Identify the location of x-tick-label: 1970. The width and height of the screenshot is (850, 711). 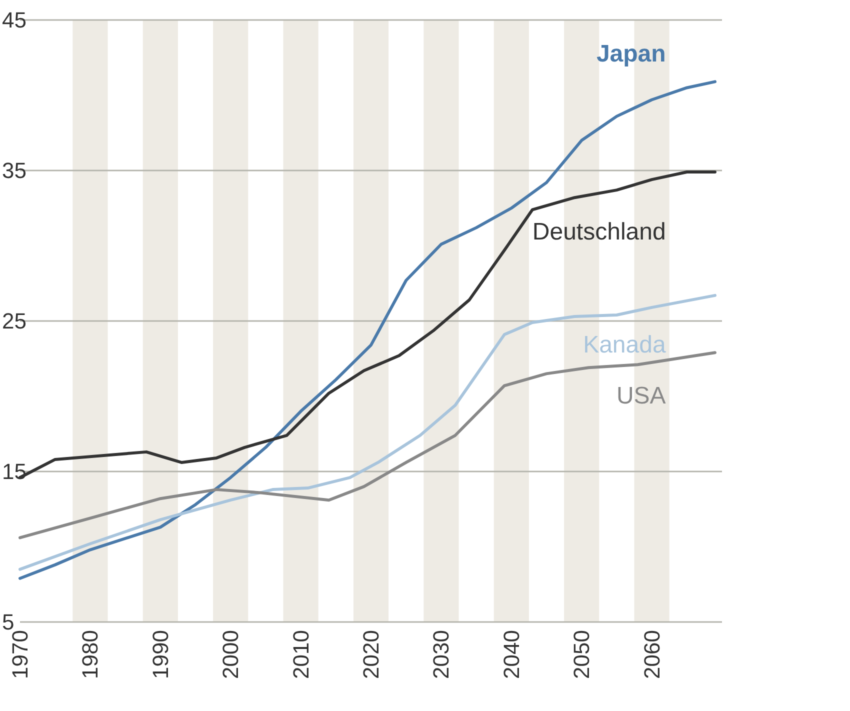
(20, 654).